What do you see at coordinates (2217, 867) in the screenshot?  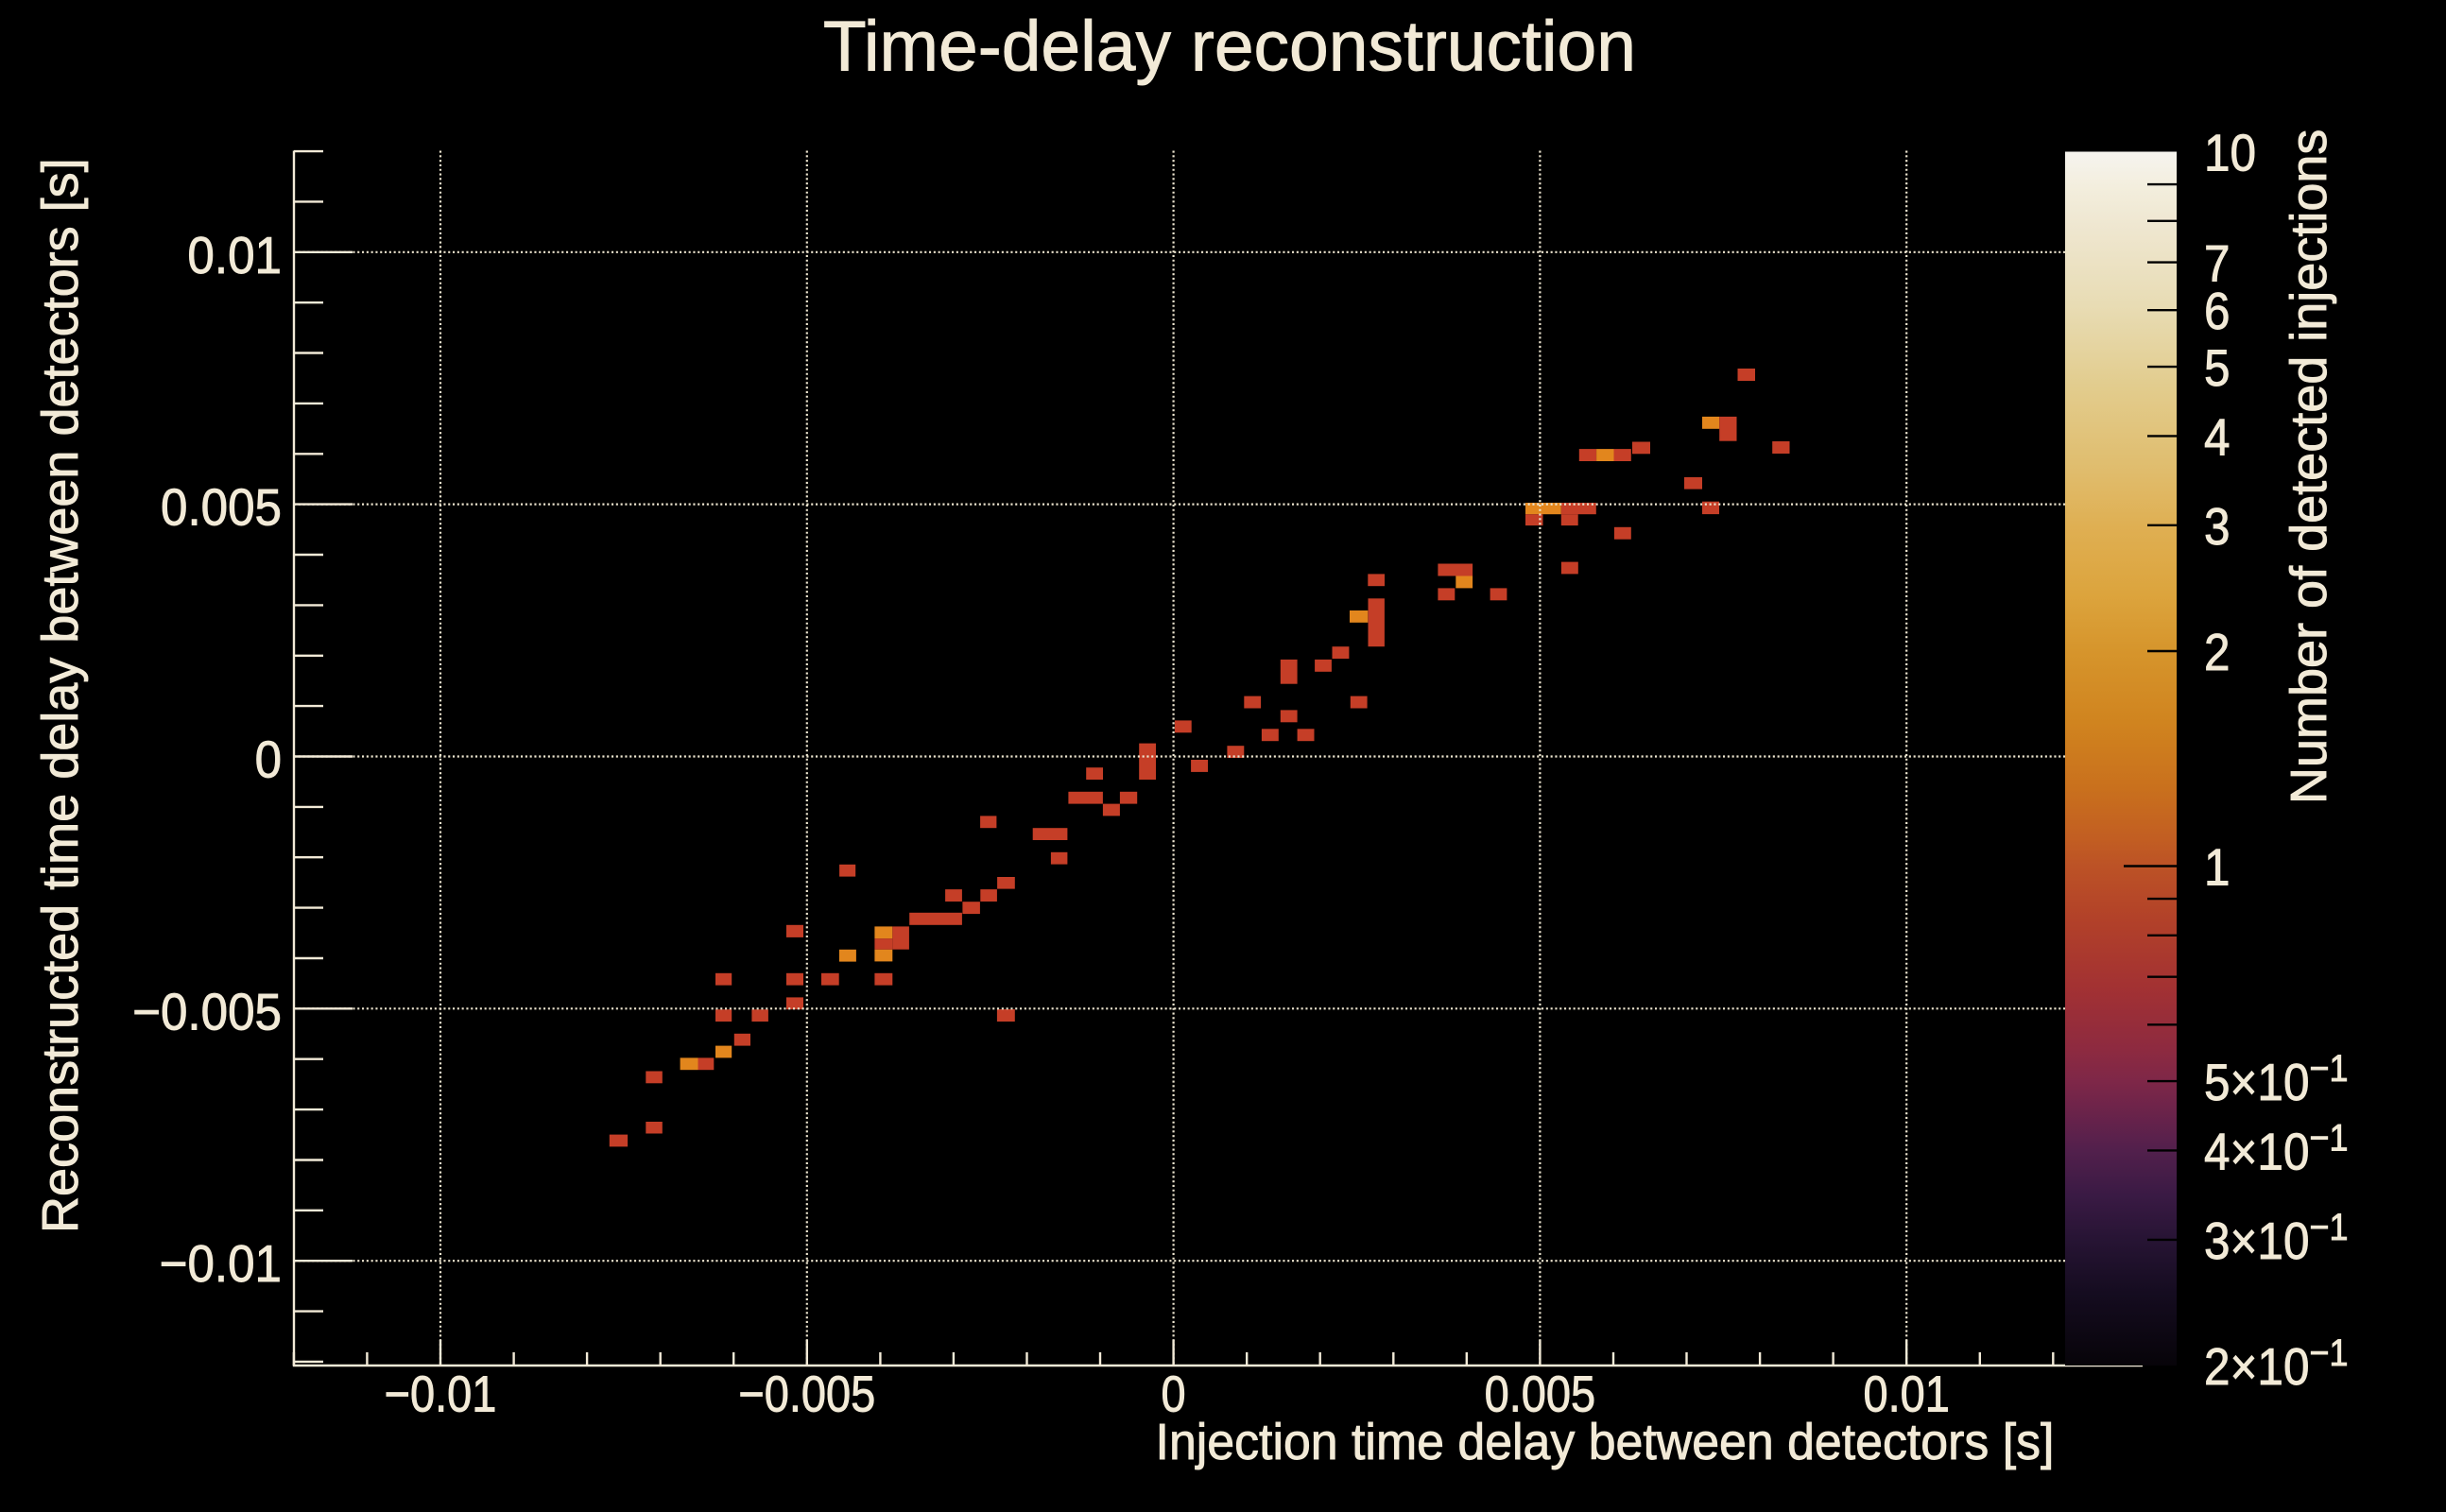 I see `svg-text: 1` at bounding box center [2217, 867].